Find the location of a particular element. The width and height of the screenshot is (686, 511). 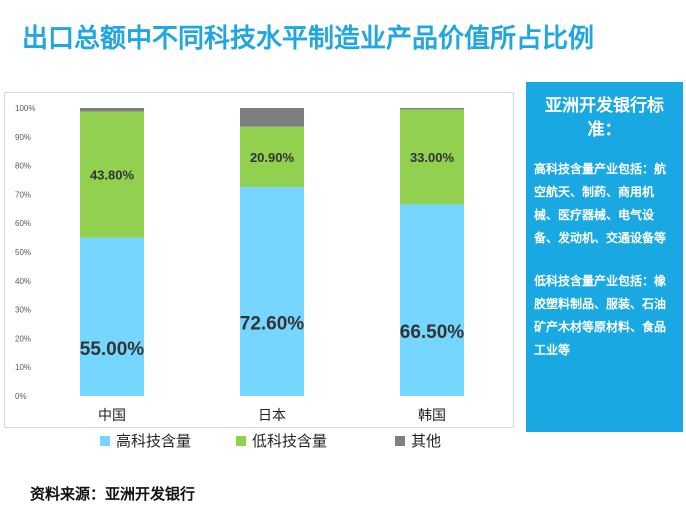

data-label: 43.80% is located at coordinates (112, 175).